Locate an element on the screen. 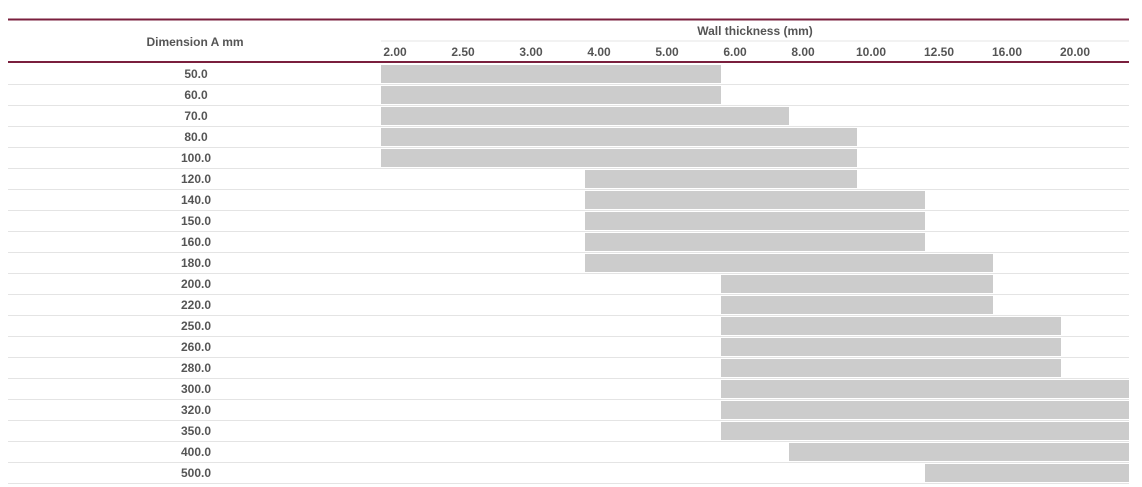 This screenshot has height=487, width=1142. table-row: 350.0 is located at coordinates (568, 432).